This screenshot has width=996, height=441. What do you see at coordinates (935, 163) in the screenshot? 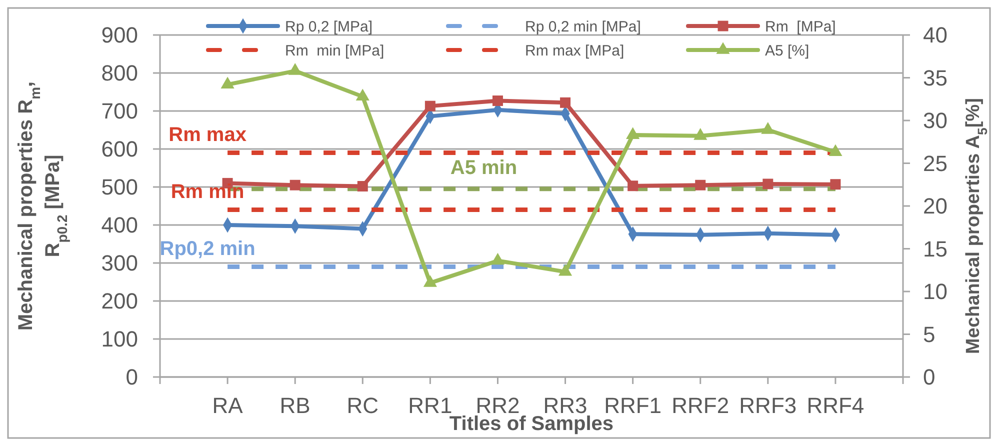
I see `y2-tick-label: 25` at bounding box center [935, 163].